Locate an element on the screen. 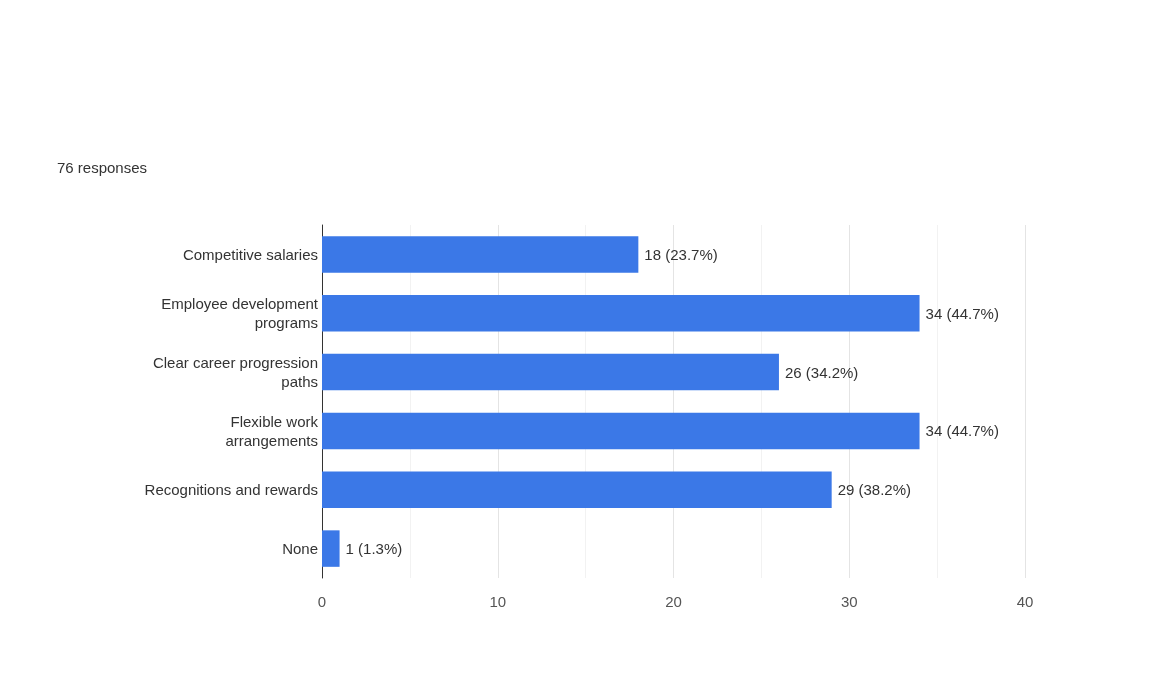 This screenshot has height=684, width=1157. y-tick-label: Employee development programs is located at coordinates (240, 313).